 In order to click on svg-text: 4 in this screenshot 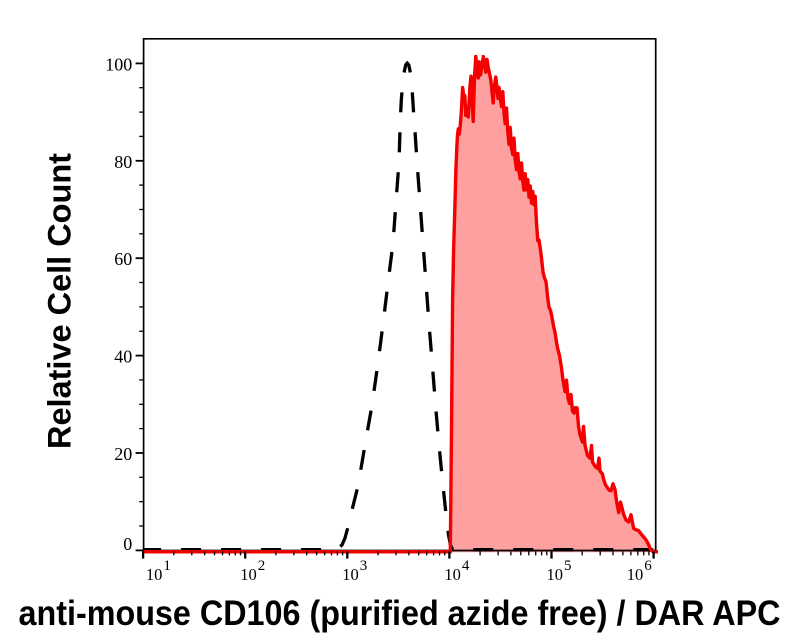, I will do `click(466, 566)`.